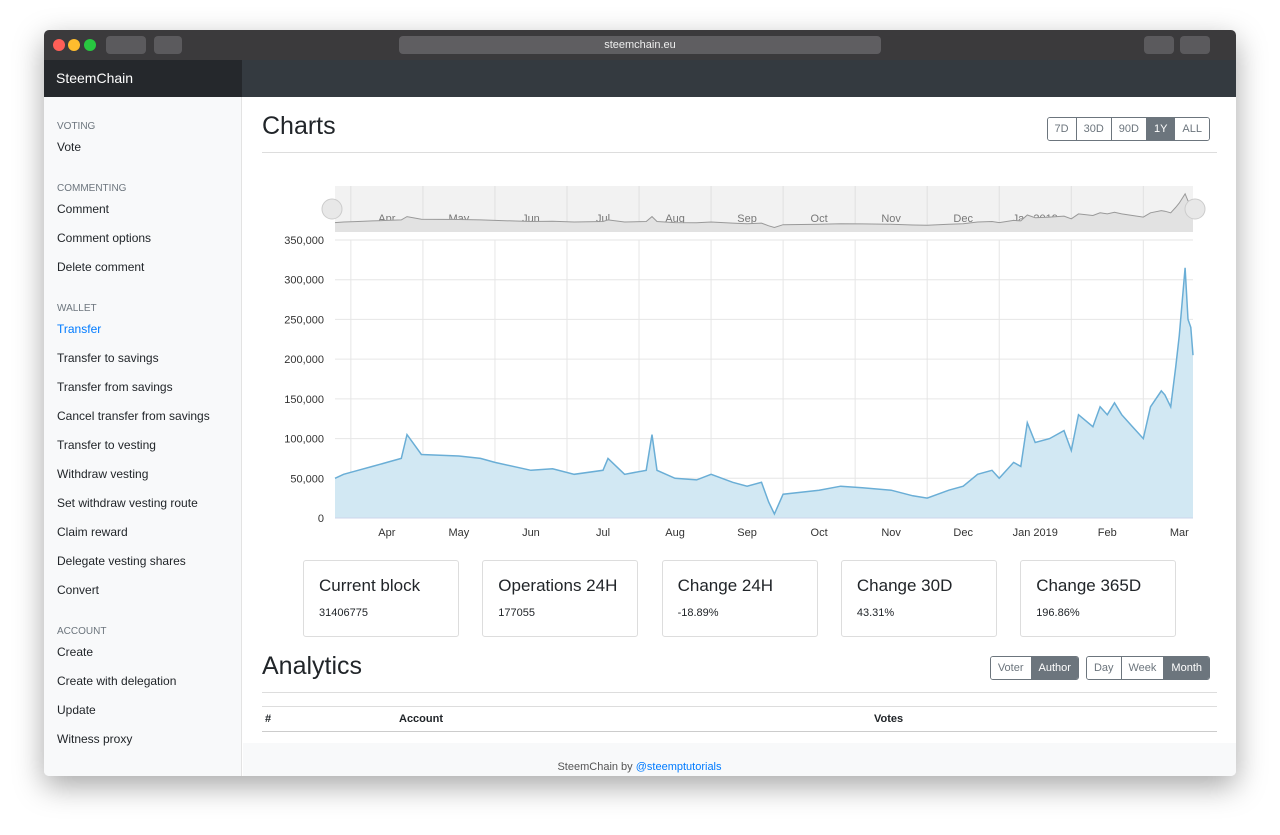 The image size is (1280, 835). I want to click on stat-title: Change 365D, so click(1089, 585).